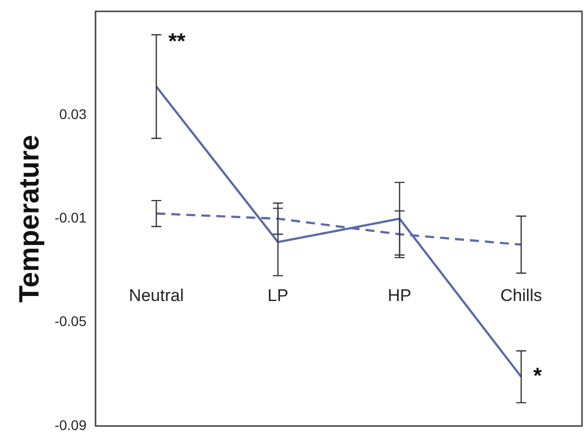  What do you see at coordinates (70, 321) in the screenshot?
I see `y-tick-label: -0.05` at bounding box center [70, 321].